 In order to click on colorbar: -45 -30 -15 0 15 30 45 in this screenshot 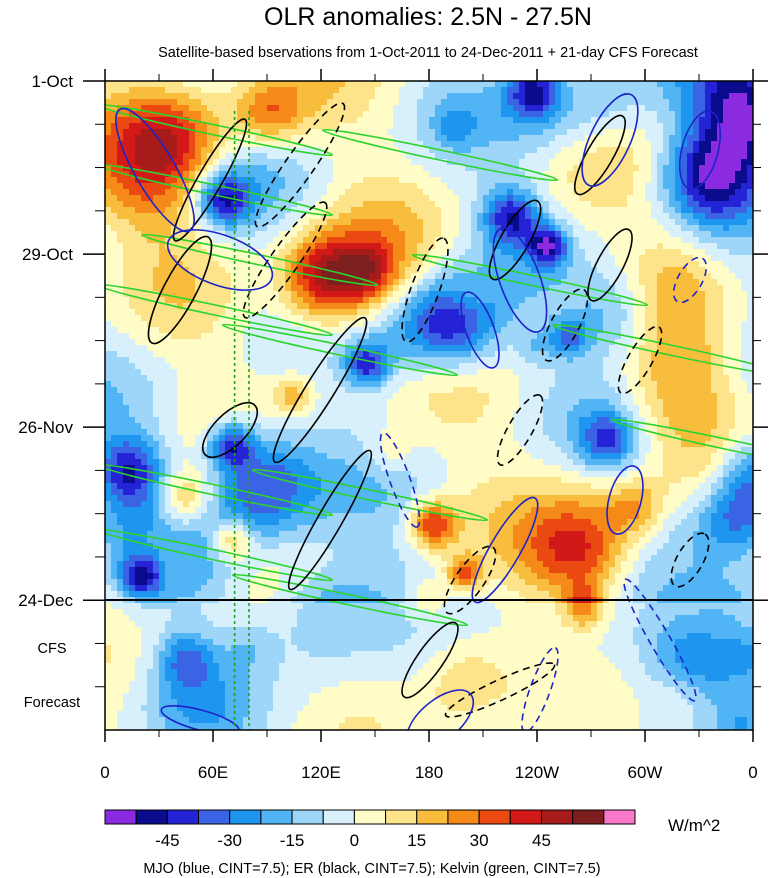, I will do `click(370, 829)`.